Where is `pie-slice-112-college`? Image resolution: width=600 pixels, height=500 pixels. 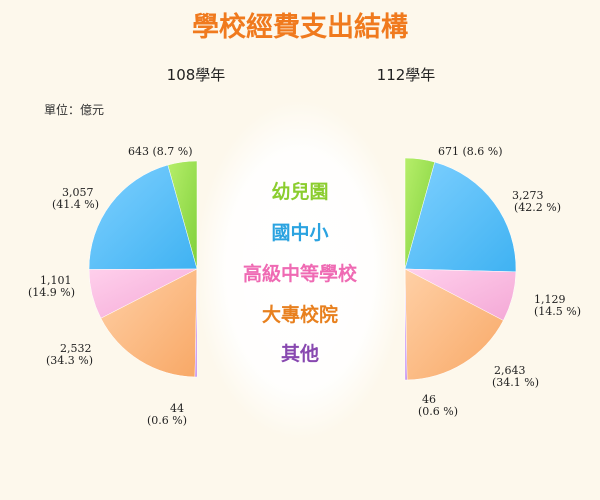
pie-slice-112-college is located at coordinates (454, 324).